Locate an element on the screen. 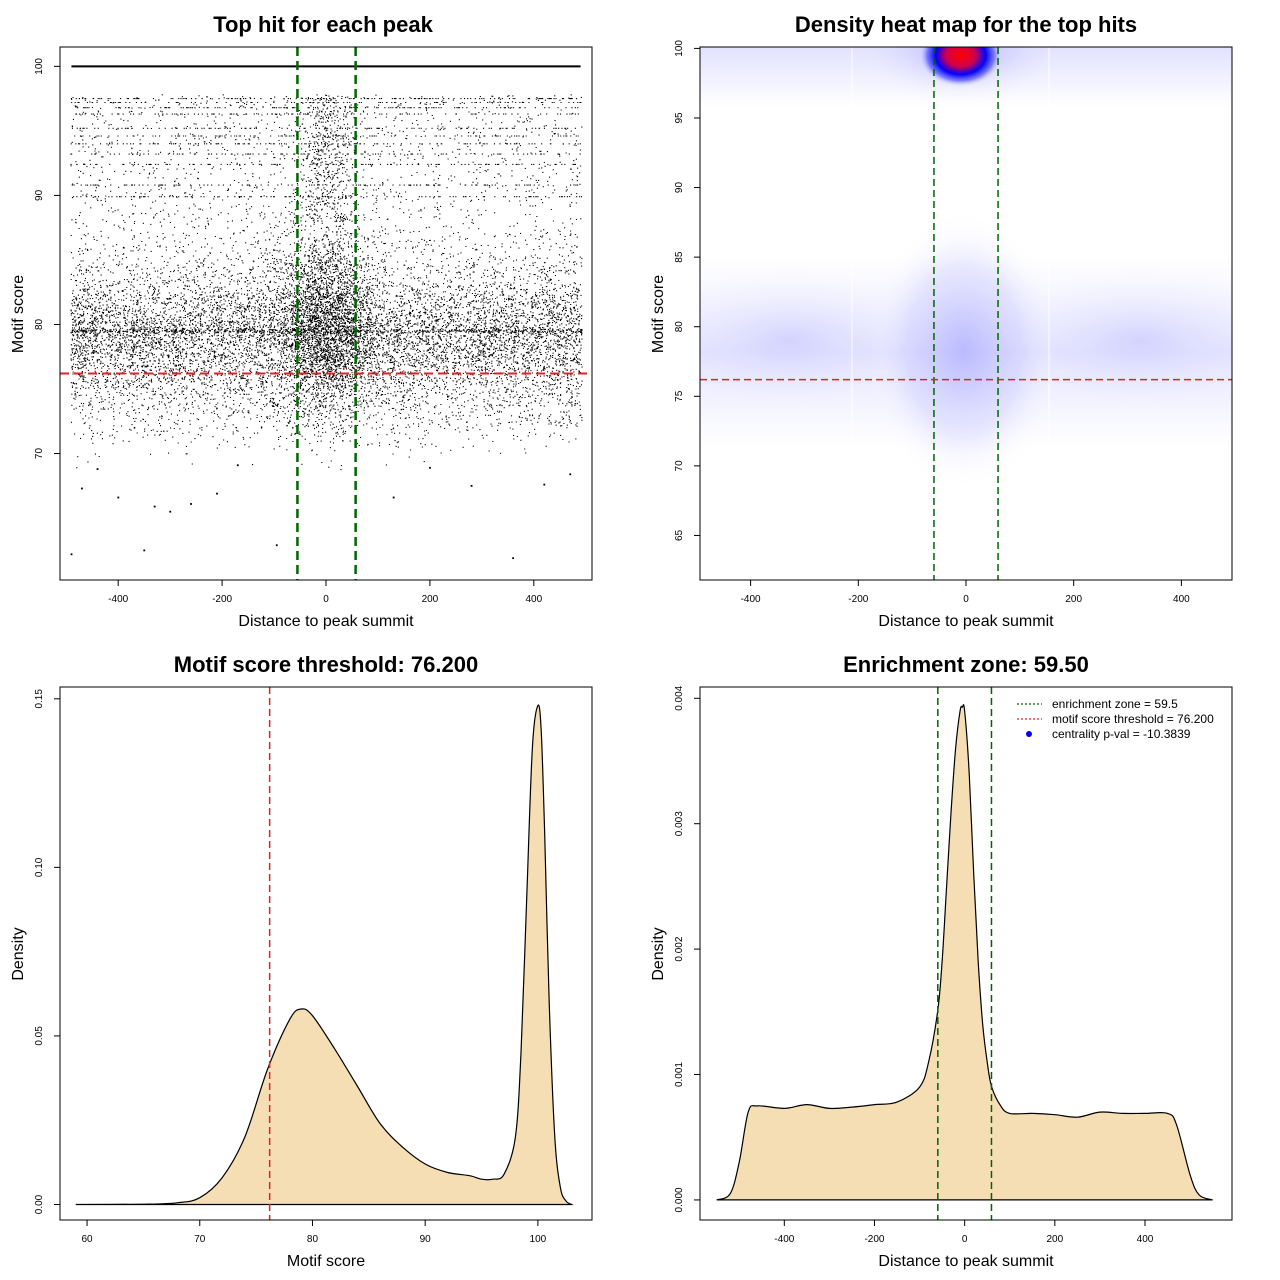  scatter-x-axis: -400 -200 0 200 400 is located at coordinates (325, 592).